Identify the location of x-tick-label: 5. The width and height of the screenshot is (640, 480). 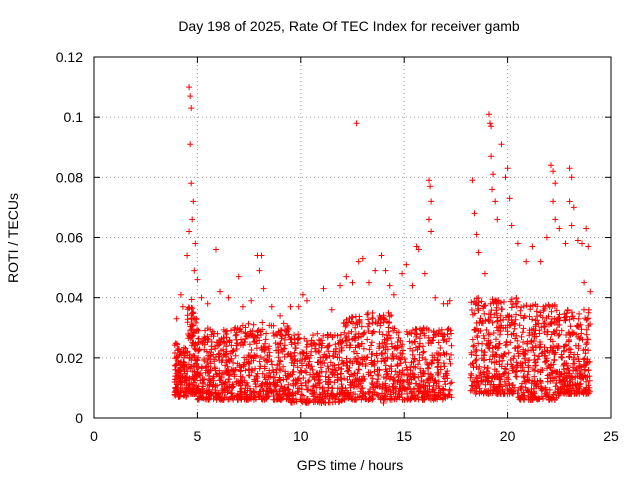
(198, 436).